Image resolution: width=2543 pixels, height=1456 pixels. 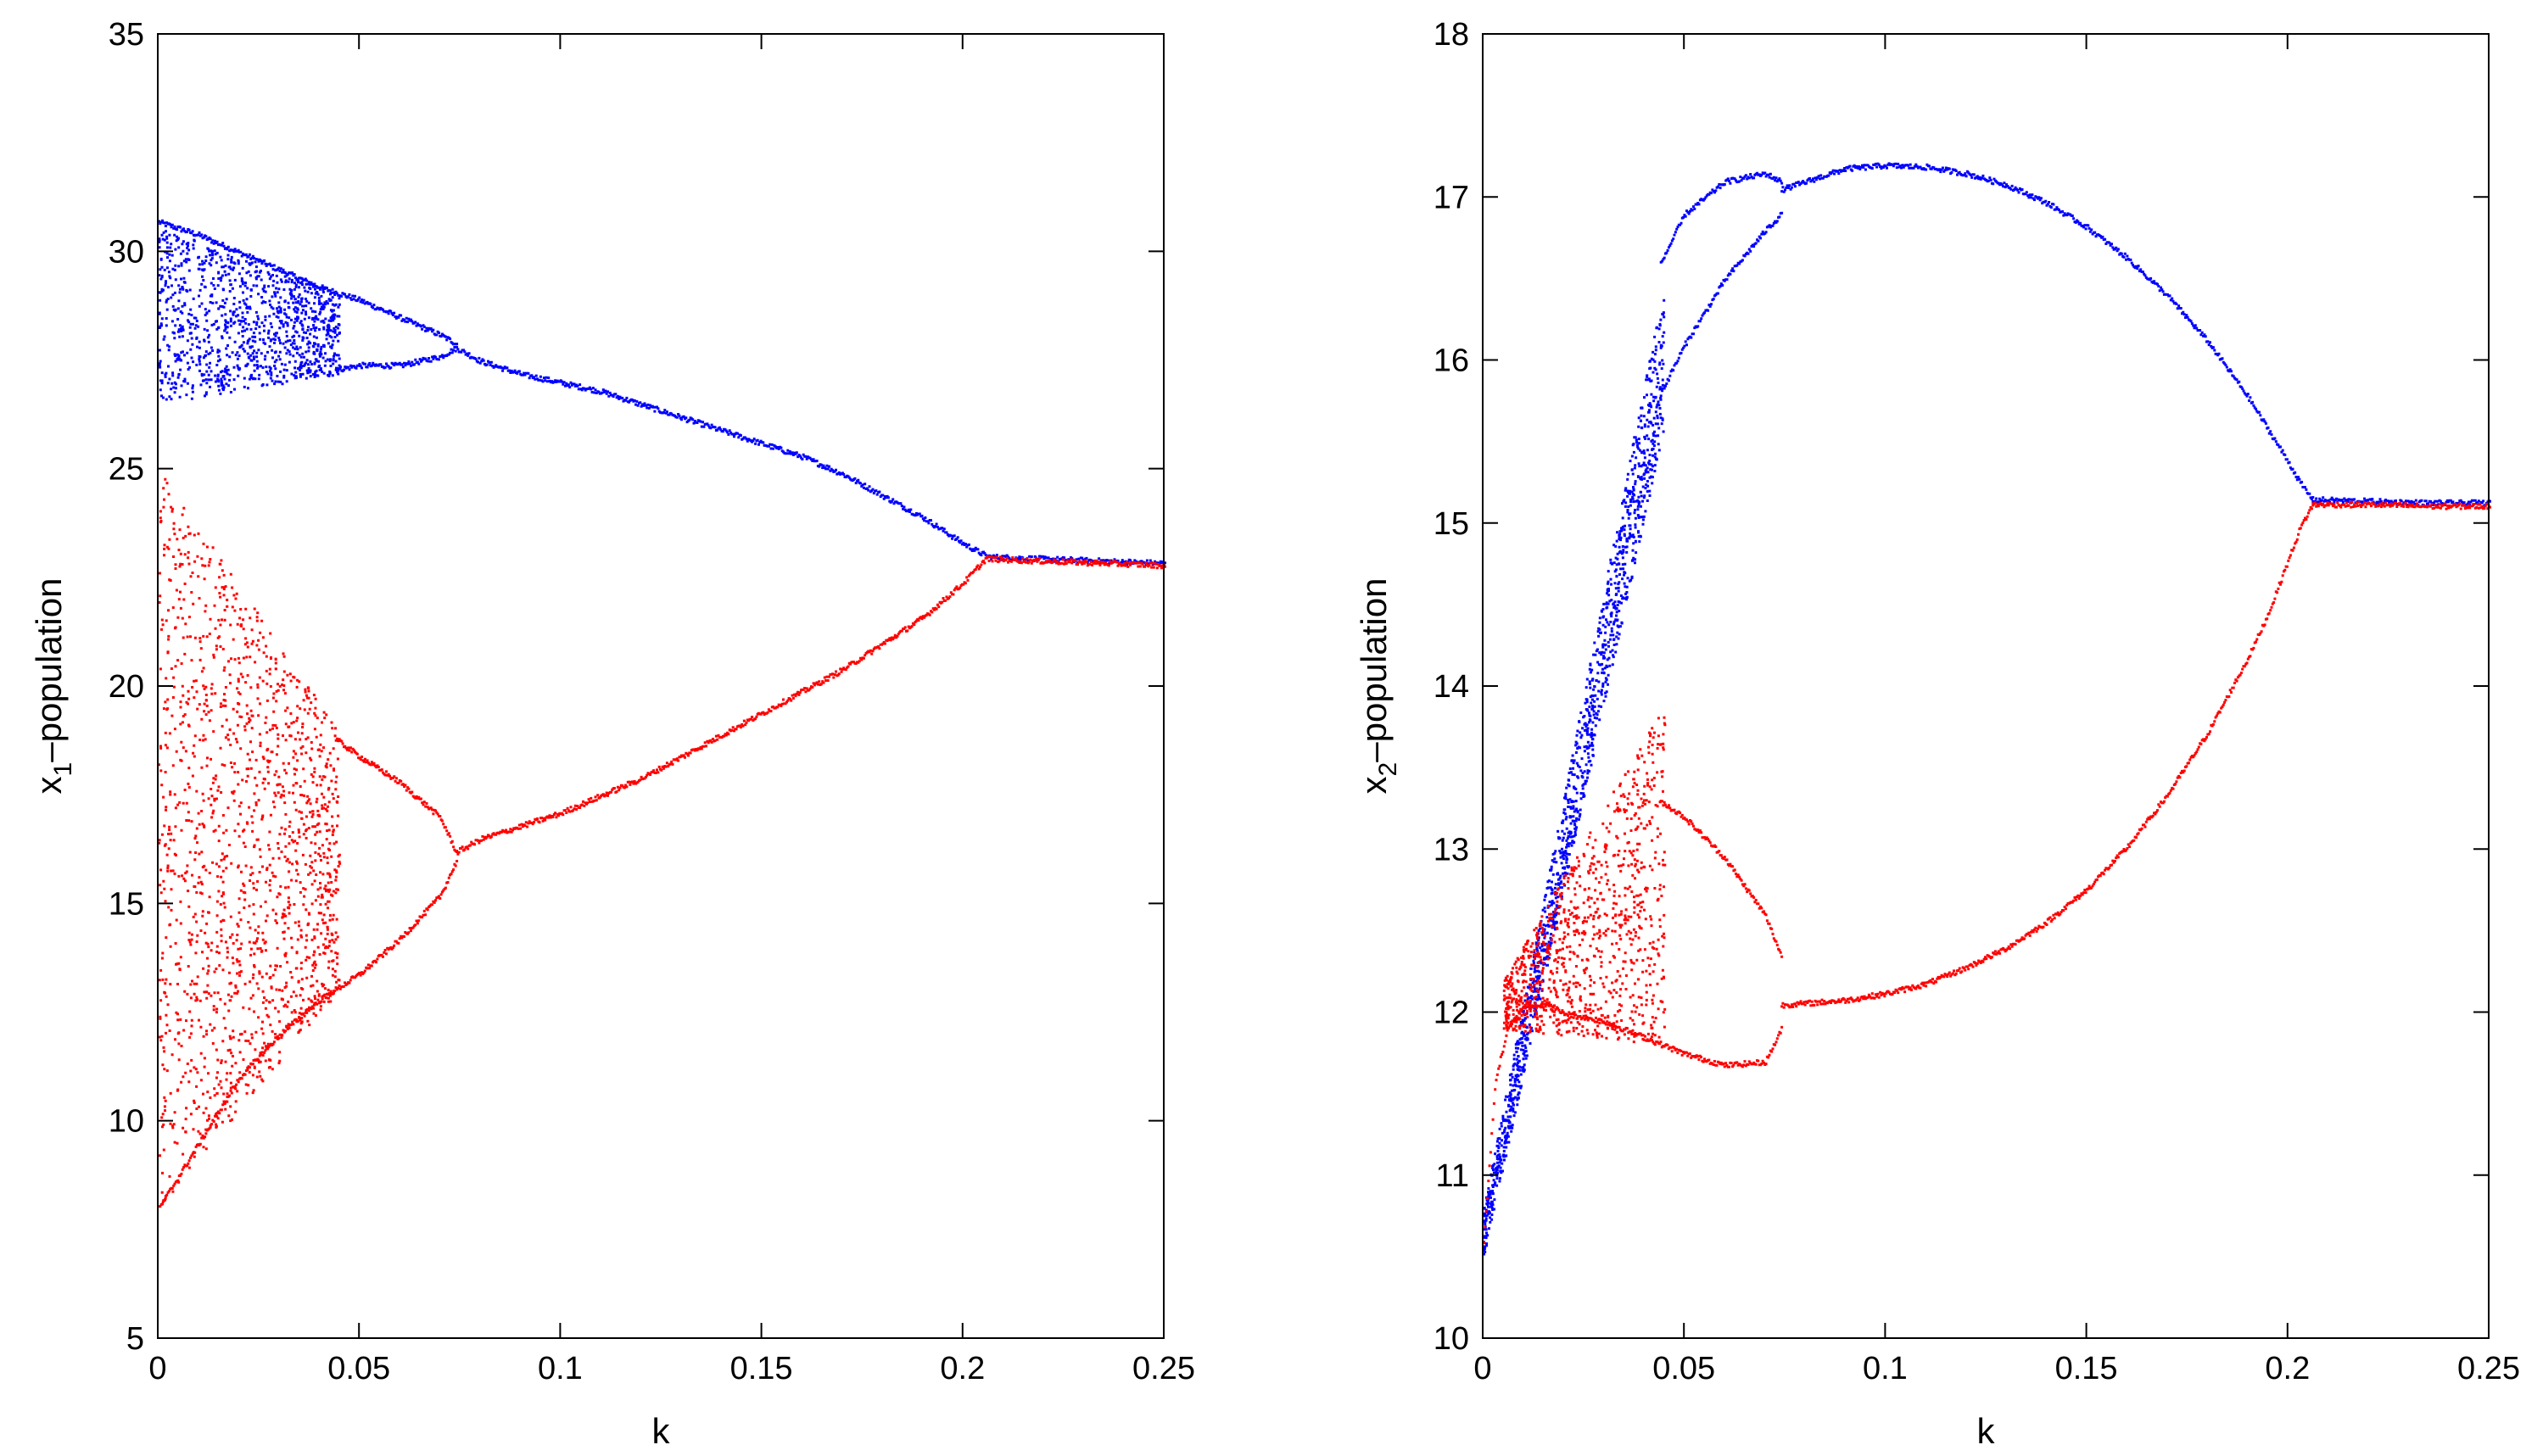 What do you see at coordinates (53, 686) in the screenshot?
I see `y-axis-label: x1–population` at bounding box center [53, 686].